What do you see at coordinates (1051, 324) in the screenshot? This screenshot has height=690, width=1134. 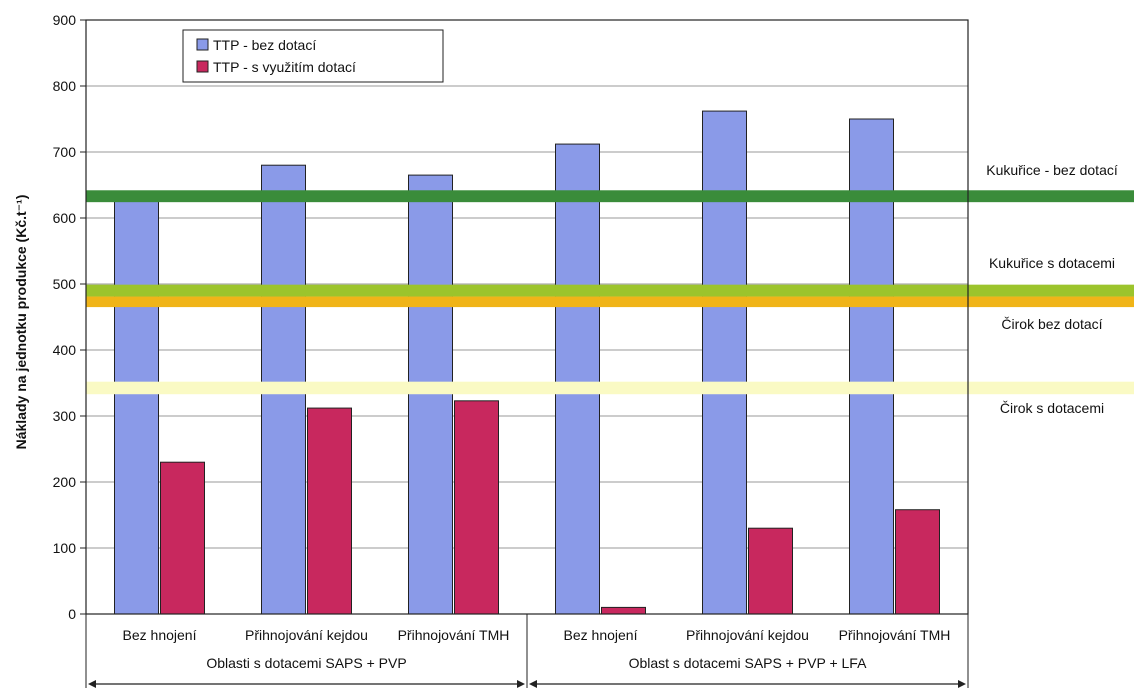 I see `reference-band-label: Čirok bez dotací` at bounding box center [1051, 324].